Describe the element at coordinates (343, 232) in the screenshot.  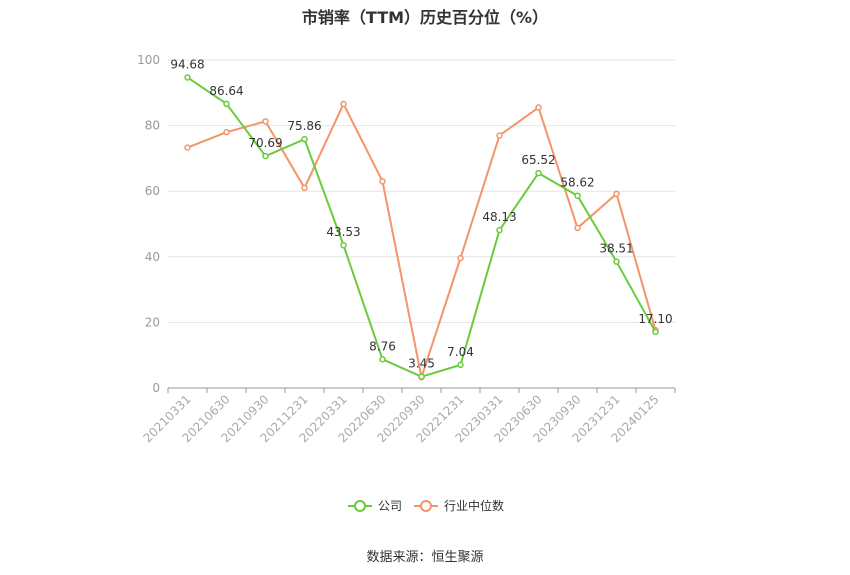
I see `data-label: 43.53` at that location.